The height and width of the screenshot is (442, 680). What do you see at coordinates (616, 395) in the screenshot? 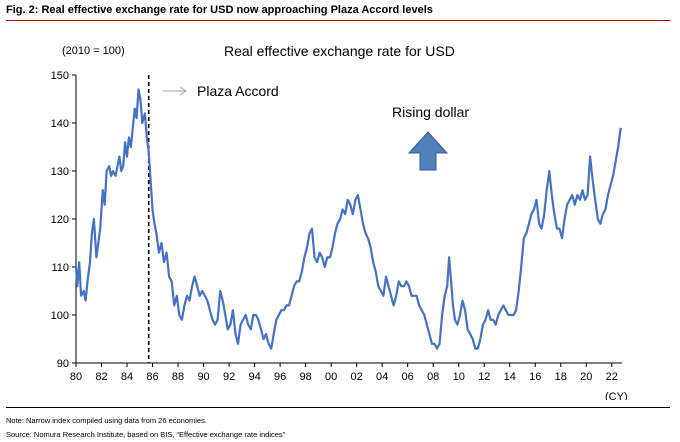
I see `x-unit-label: (CY)` at bounding box center [616, 395].